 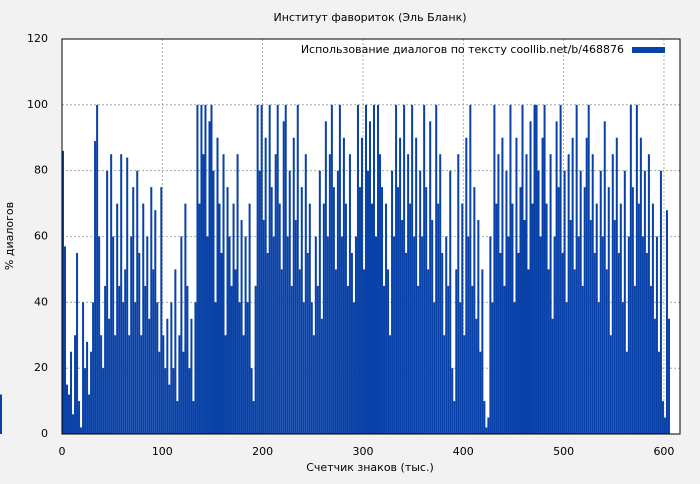 I want to click on x-tick-label: 300, so click(x=362, y=451).